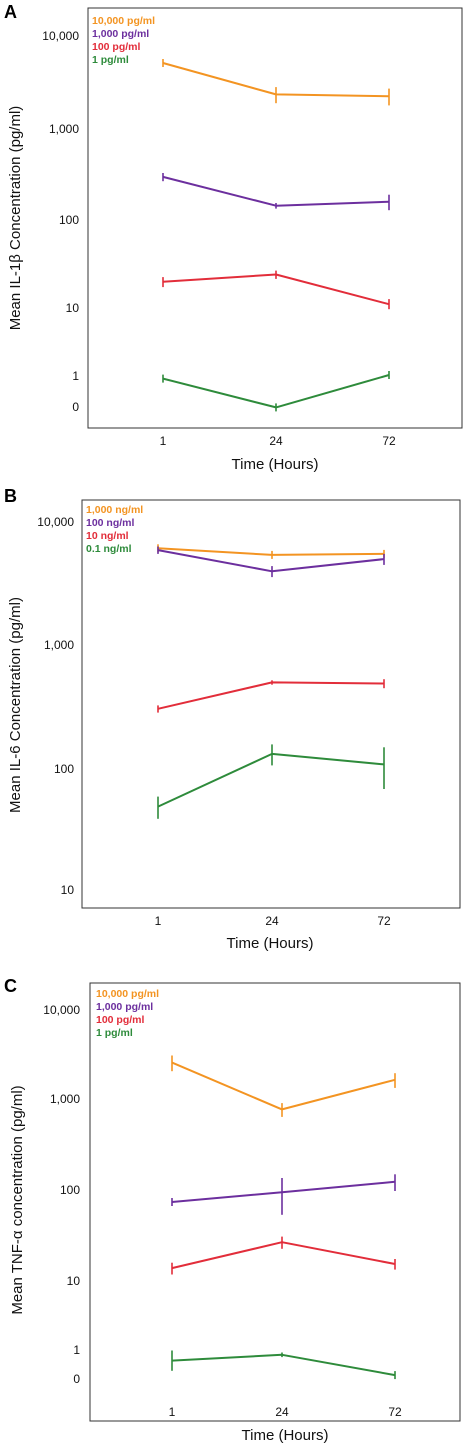  Describe the element at coordinates (64, 129) in the screenshot. I see `panel-a-y-tick-label: 1,000` at that location.